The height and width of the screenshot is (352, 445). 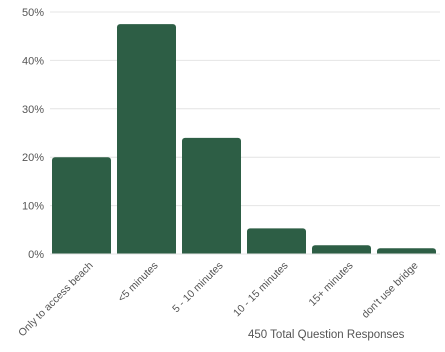 What do you see at coordinates (330, 284) in the screenshot?
I see `x-tick-label: 15+ minutes` at bounding box center [330, 284].